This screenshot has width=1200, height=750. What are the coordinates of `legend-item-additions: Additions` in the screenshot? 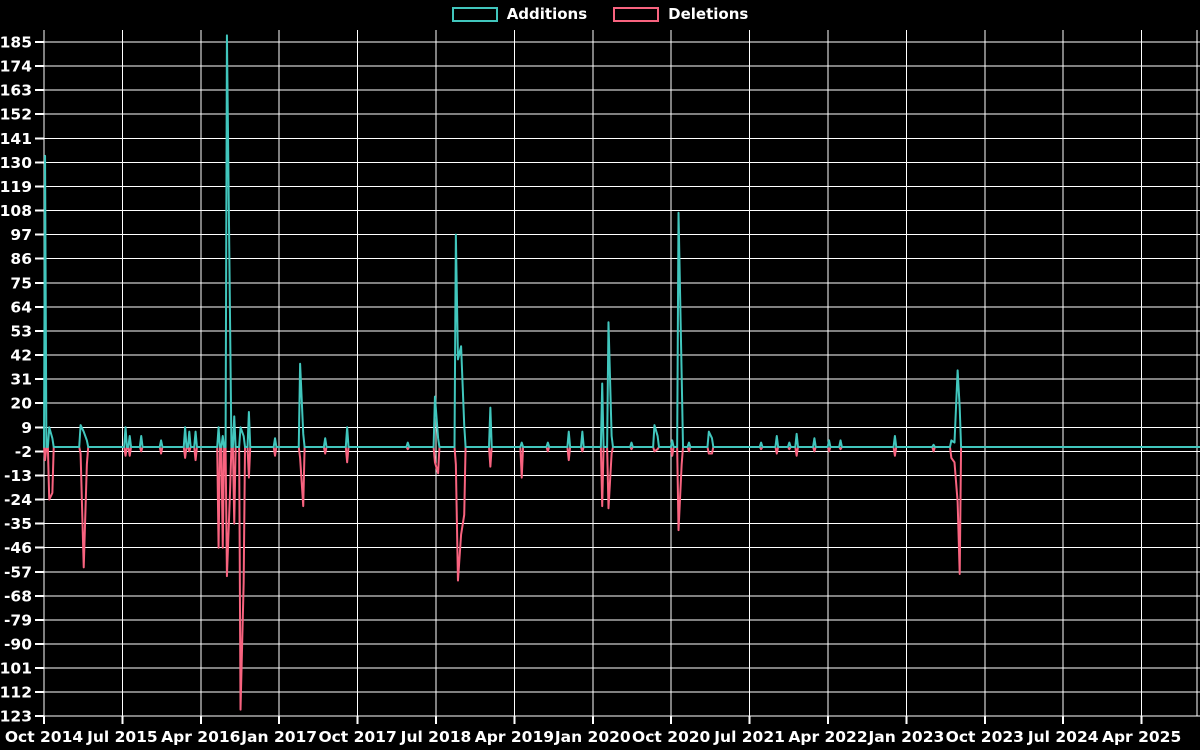 It's located at (519, 14).